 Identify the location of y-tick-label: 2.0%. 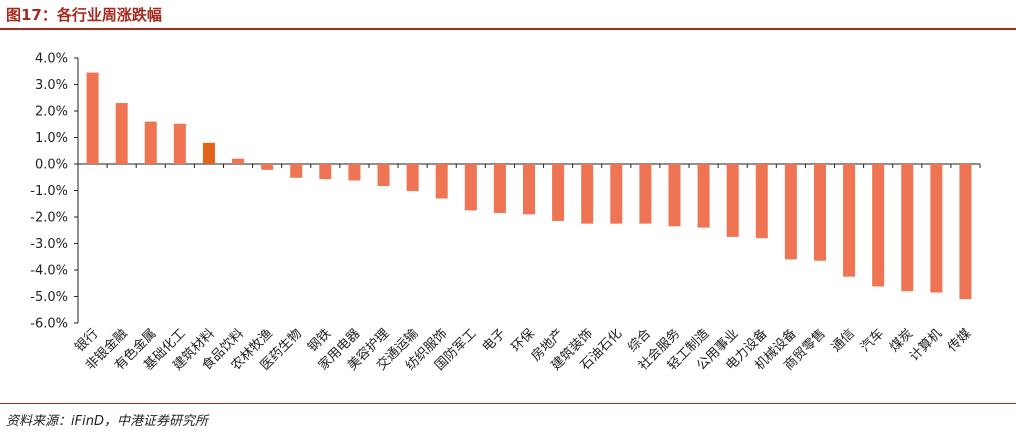
(51, 112).